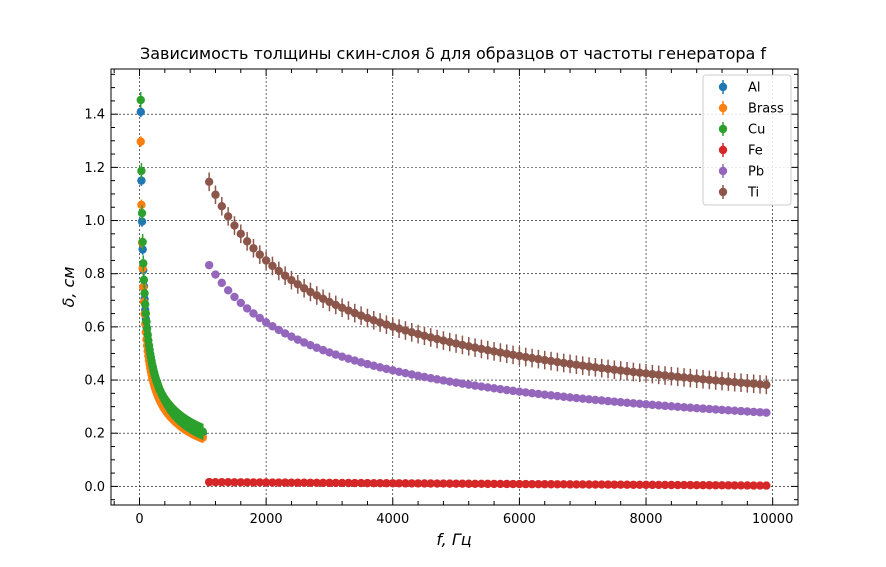 Image resolution: width=886 pixels, height=567 pixels. Describe the element at coordinates (754, 88) in the screenshot. I see `legend-label: Al` at that location.